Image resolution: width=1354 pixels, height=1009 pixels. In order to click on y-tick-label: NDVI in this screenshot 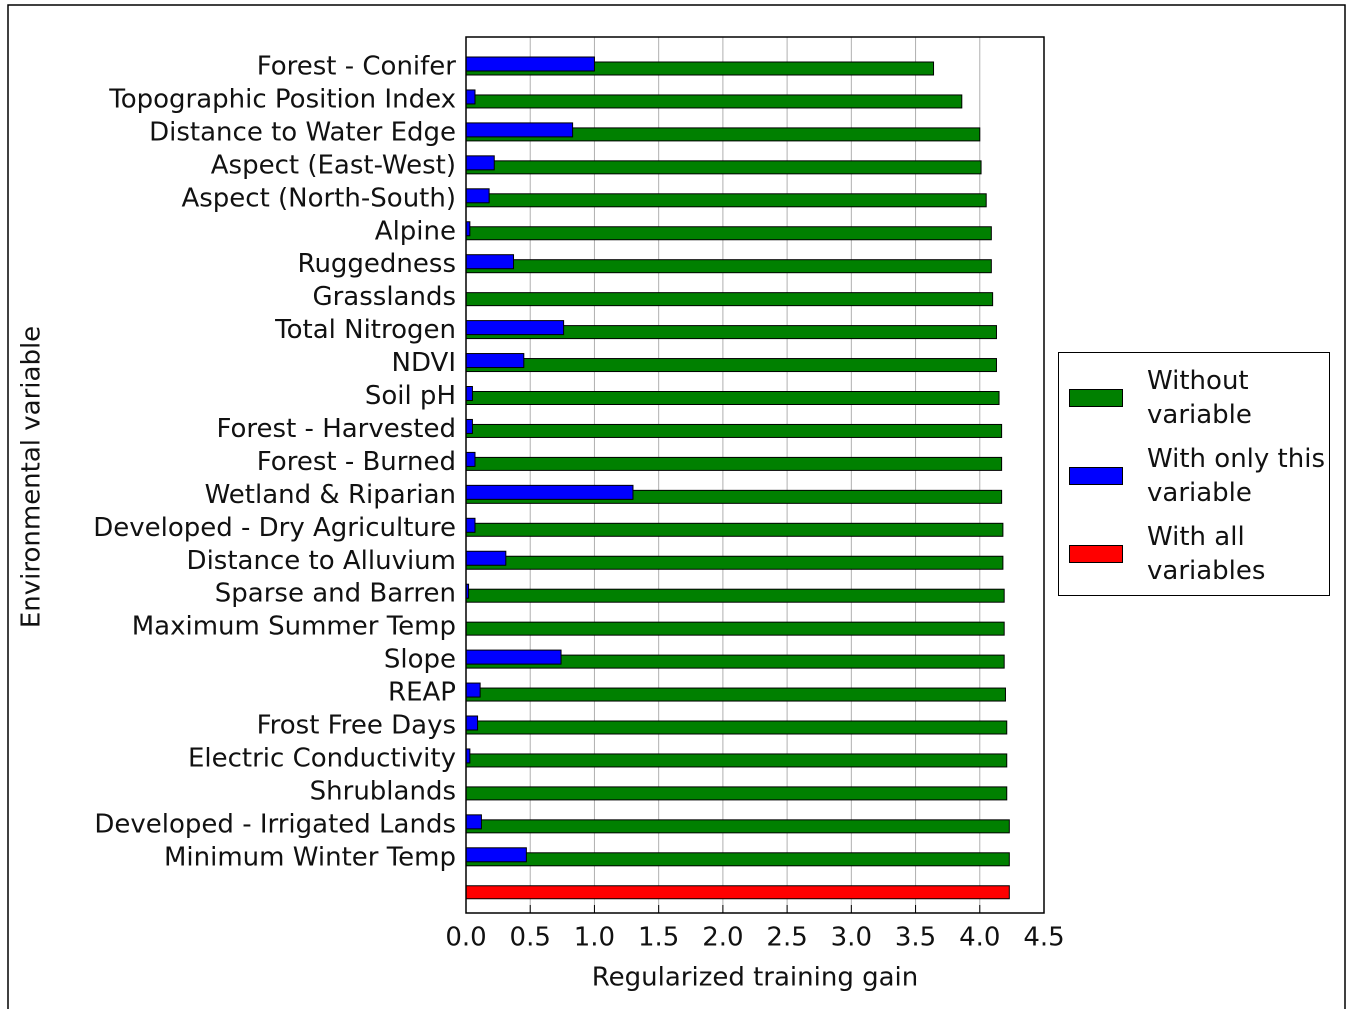, I will do `click(424, 363)`.